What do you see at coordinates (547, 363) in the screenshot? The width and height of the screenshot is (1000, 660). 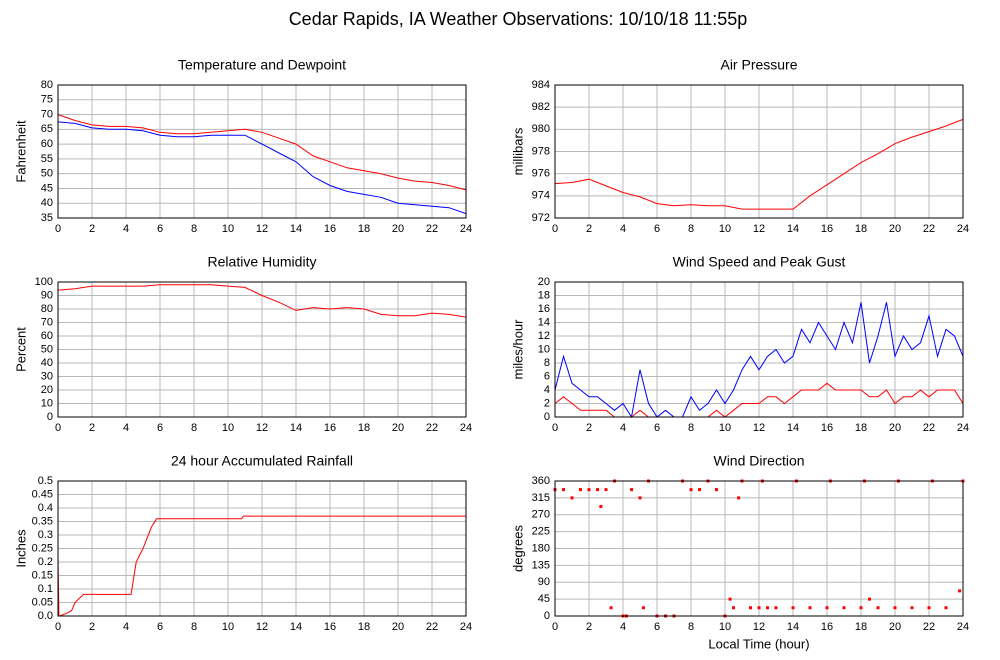 I see `y-tick-label: 8` at bounding box center [547, 363].